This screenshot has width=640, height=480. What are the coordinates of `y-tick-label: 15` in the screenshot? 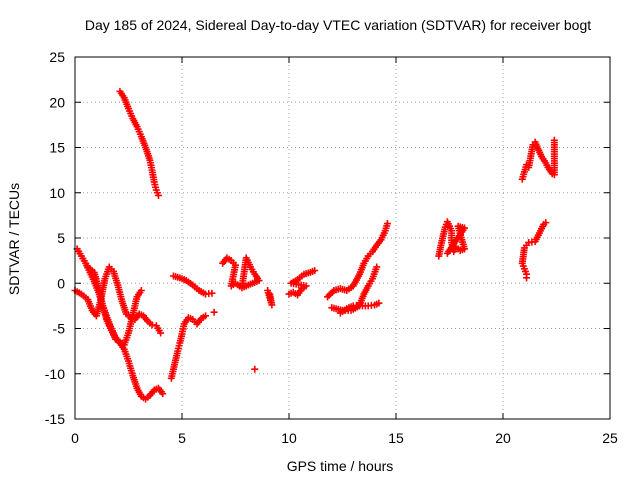 It's located at (57, 148).